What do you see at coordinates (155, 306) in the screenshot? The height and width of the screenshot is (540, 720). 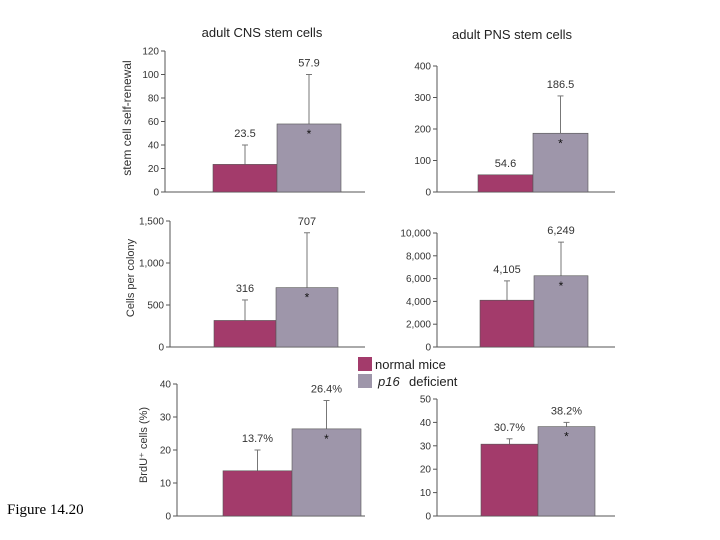 I see `y-tick-label: 500` at bounding box center [155, 306].